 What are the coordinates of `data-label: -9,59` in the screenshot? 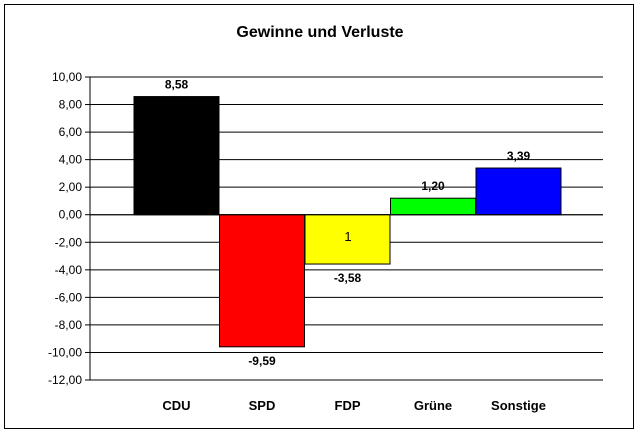 It's located at (262, 361).